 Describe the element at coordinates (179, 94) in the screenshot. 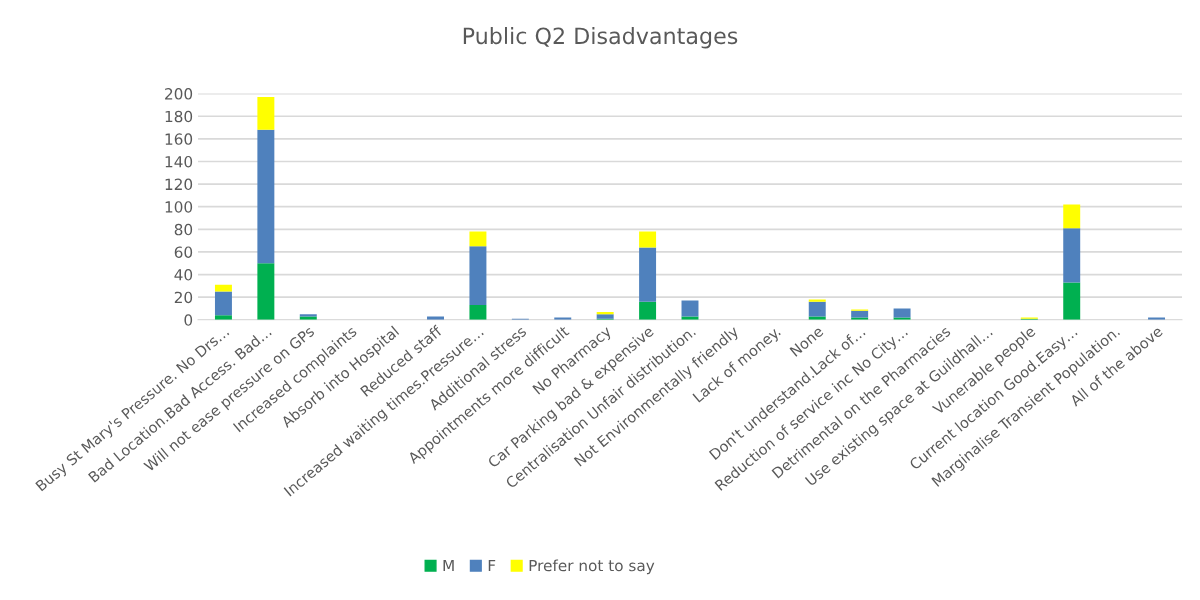

I see `y-tick-label: 200` at that location.